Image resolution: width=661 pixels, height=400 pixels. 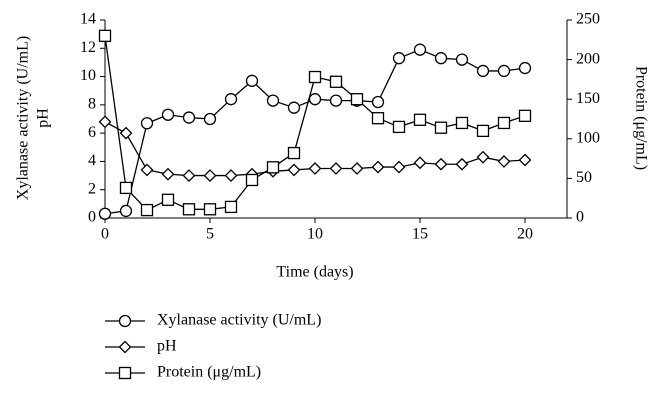 I want to click on x-axis-title: Time (days), so click(x=314, y=272).